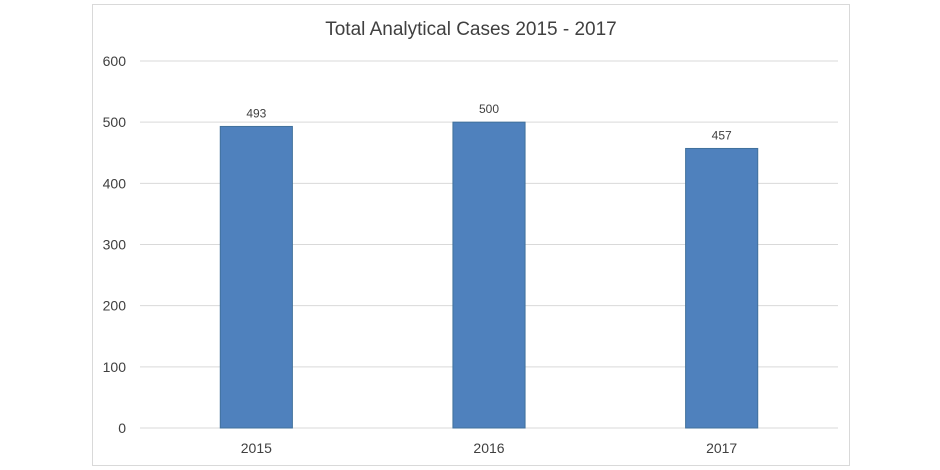  I want to click on y-tick-label-600: 600, so click(115, 61).